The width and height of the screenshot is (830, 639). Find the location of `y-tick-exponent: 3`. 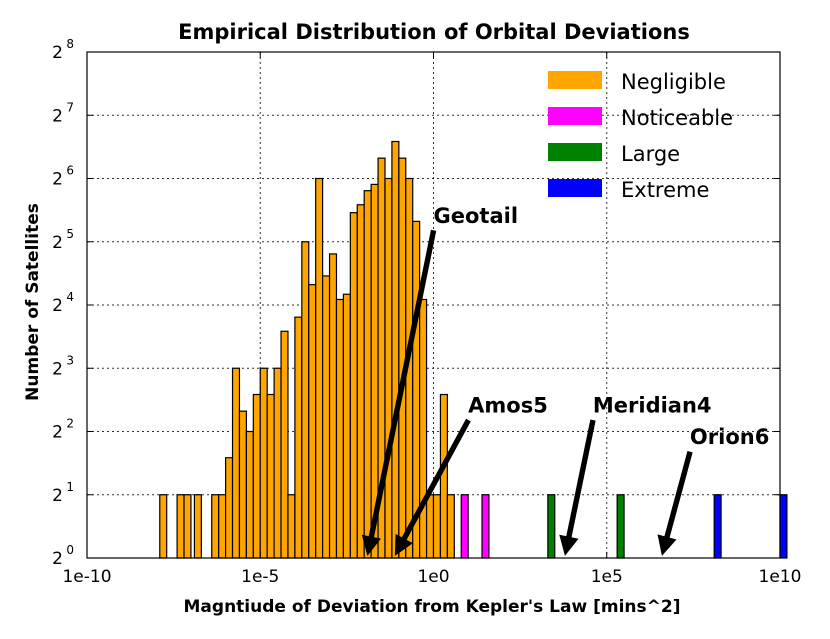

y-tick-exponent: 3 is located at coordinates (70, 360).